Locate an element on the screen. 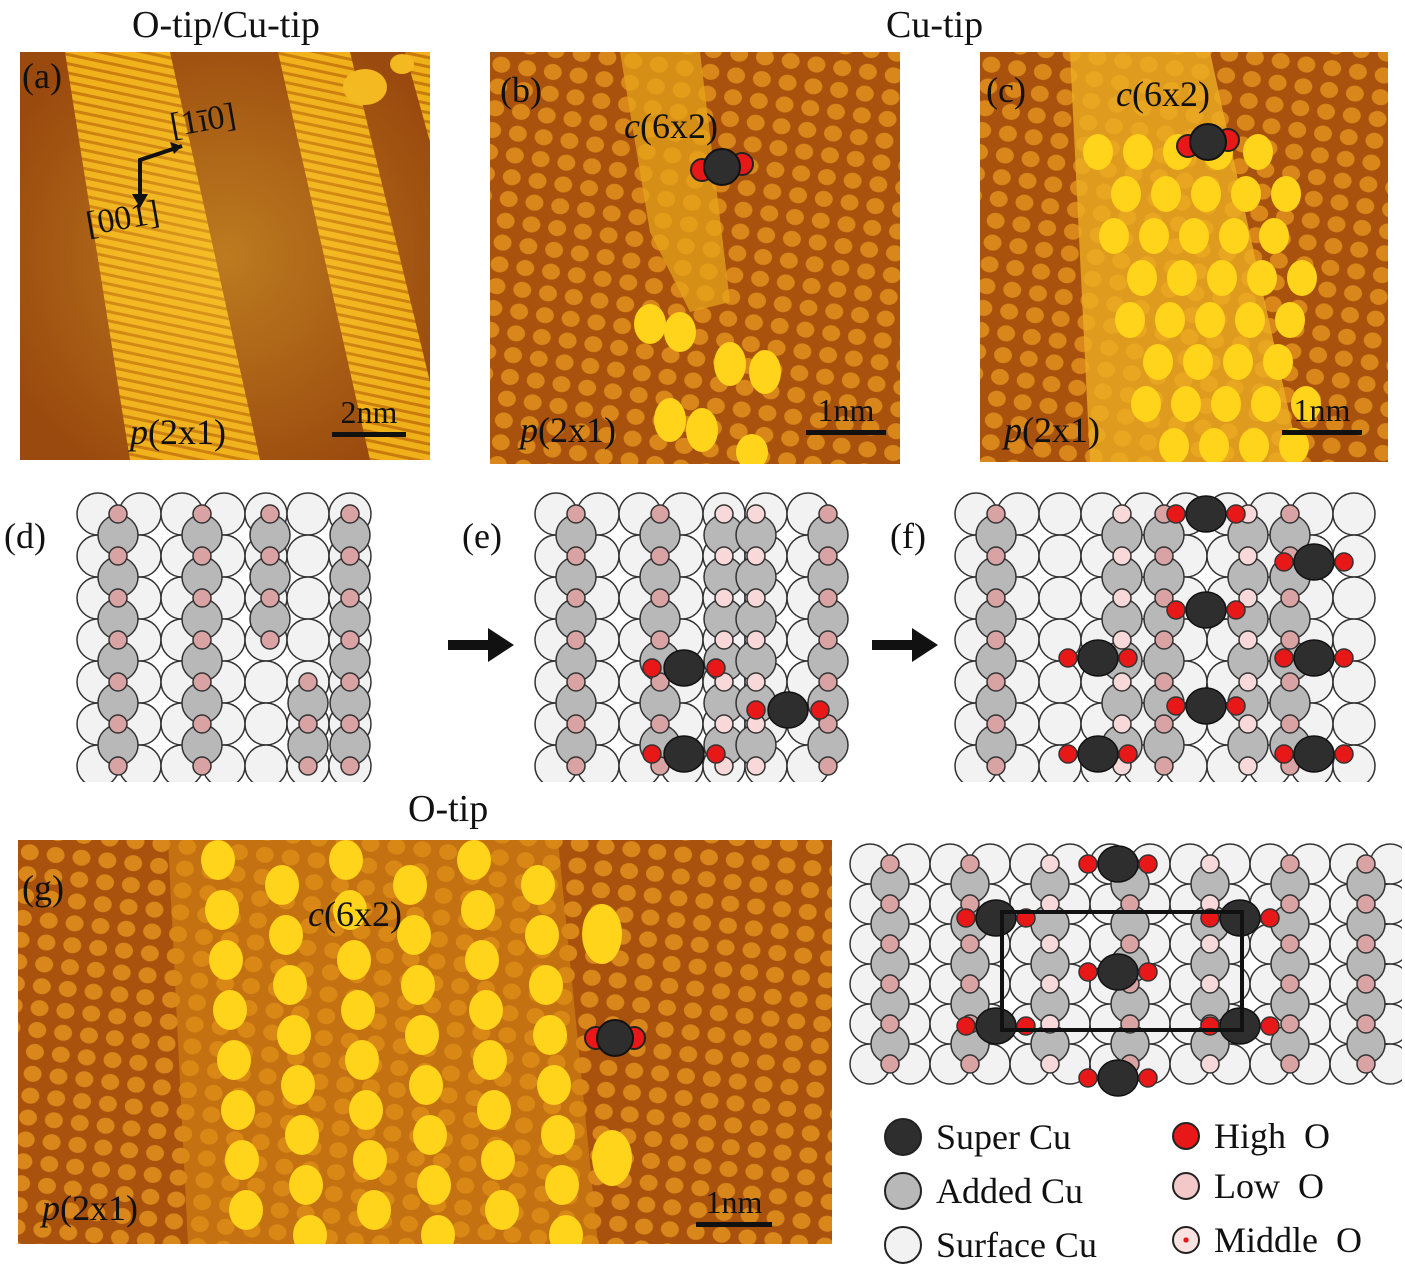 This screenshot has height=1269, width=1405. scale-bar-line-b is located at coordinates (846, 432).